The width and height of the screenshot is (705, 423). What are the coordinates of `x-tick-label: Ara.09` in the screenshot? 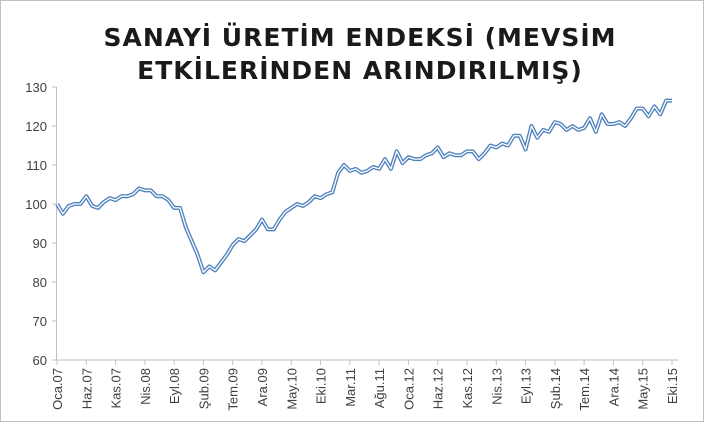 It's located at (262, 387).